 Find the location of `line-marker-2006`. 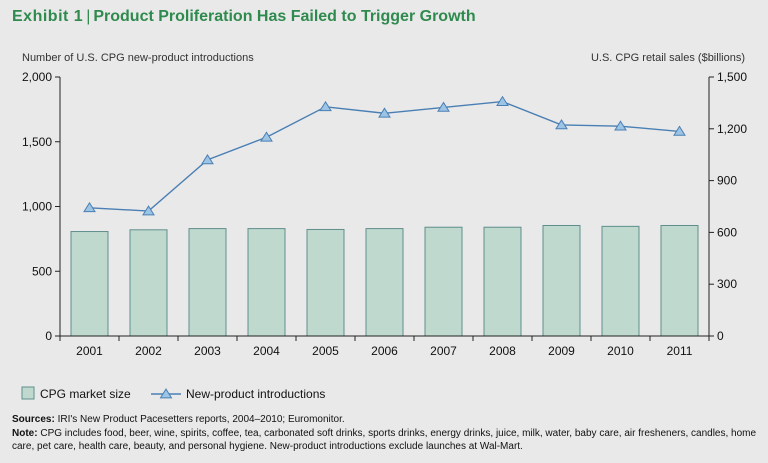

line-marker-2006 is located at coordinates (384, 112).